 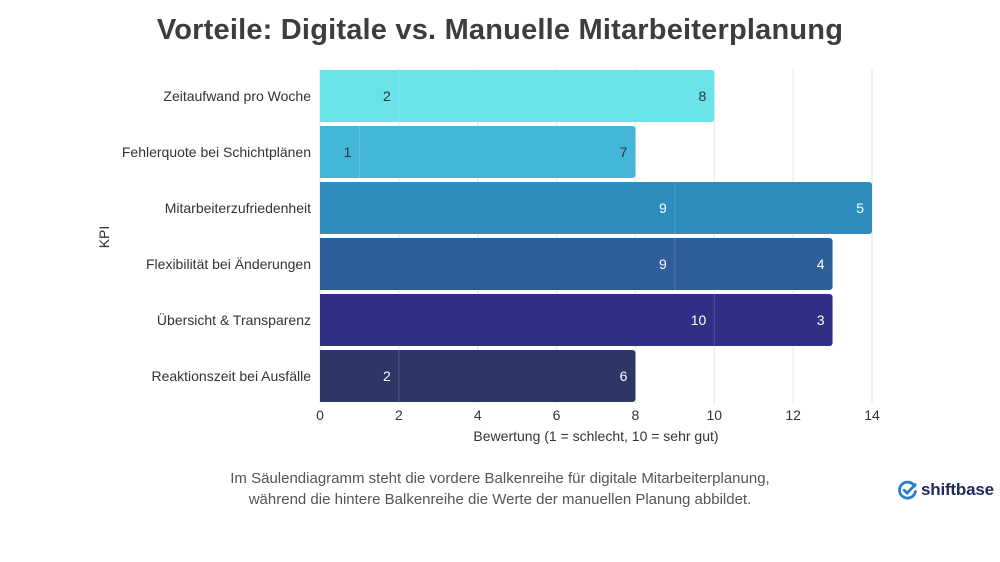 I want to click on x-tick-label-6: 6, so click(x=557, y=415).